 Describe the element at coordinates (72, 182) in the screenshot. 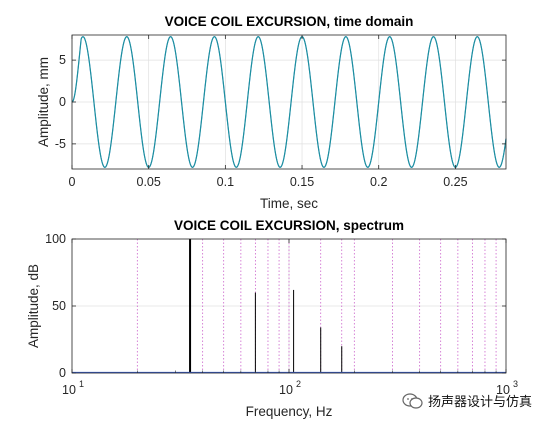

I see `time-x-tick-label: 0` at that location.